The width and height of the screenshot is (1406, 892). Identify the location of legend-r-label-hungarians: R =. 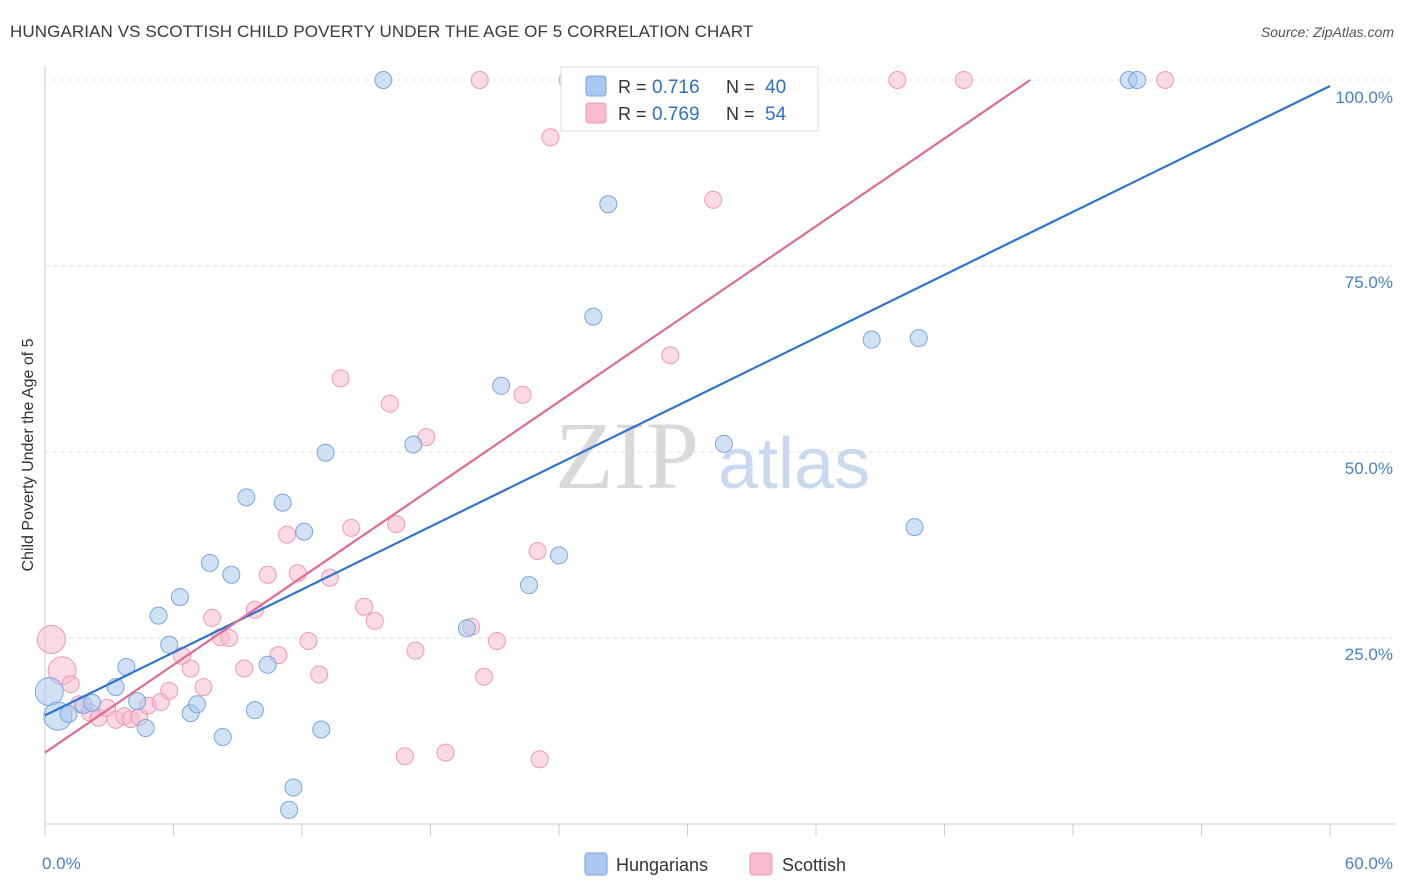
(632, 87).